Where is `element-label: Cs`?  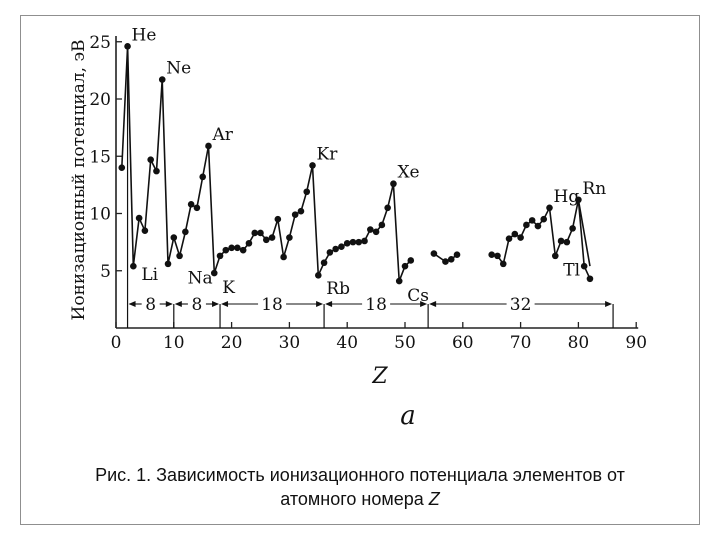
element-label: Cs is located at coordinates (418, 296).